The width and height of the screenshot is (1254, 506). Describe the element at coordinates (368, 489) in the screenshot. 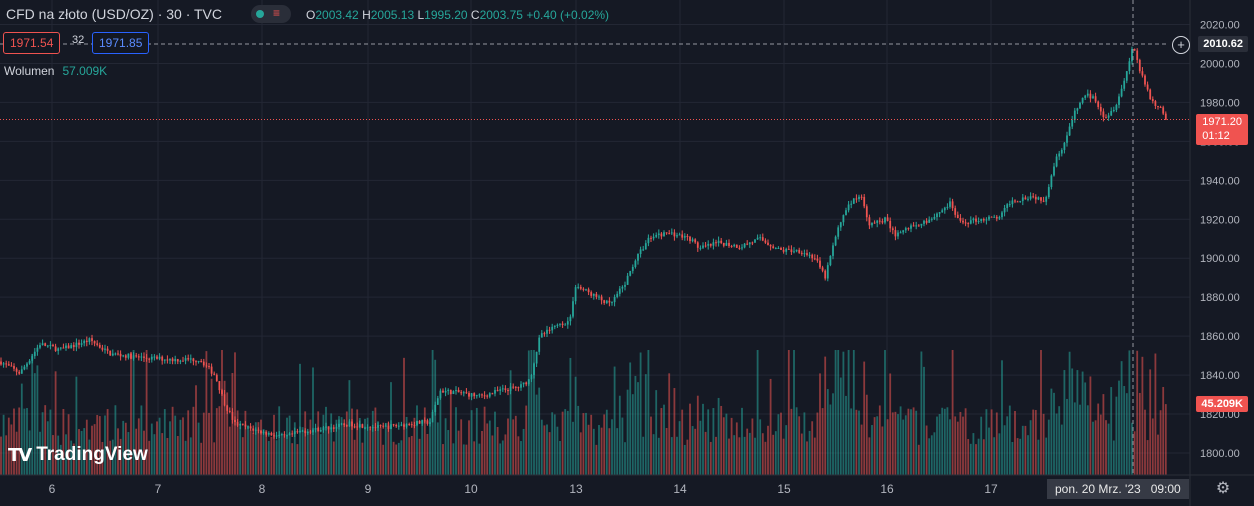

I see `time-axis-label: 9` at that location.